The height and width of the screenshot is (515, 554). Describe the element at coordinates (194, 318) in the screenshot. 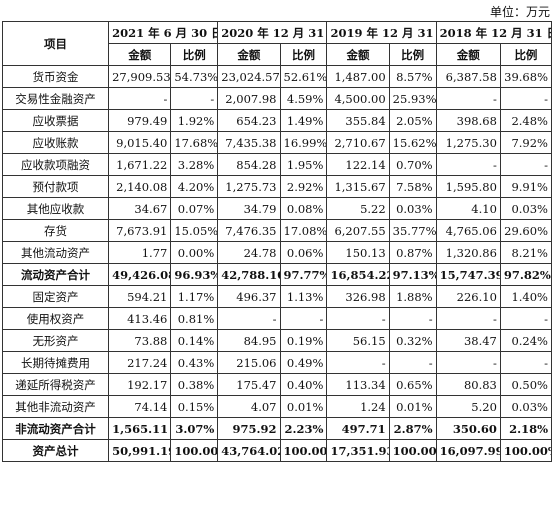

I see `ratio-cell: 0.81%` at that location.